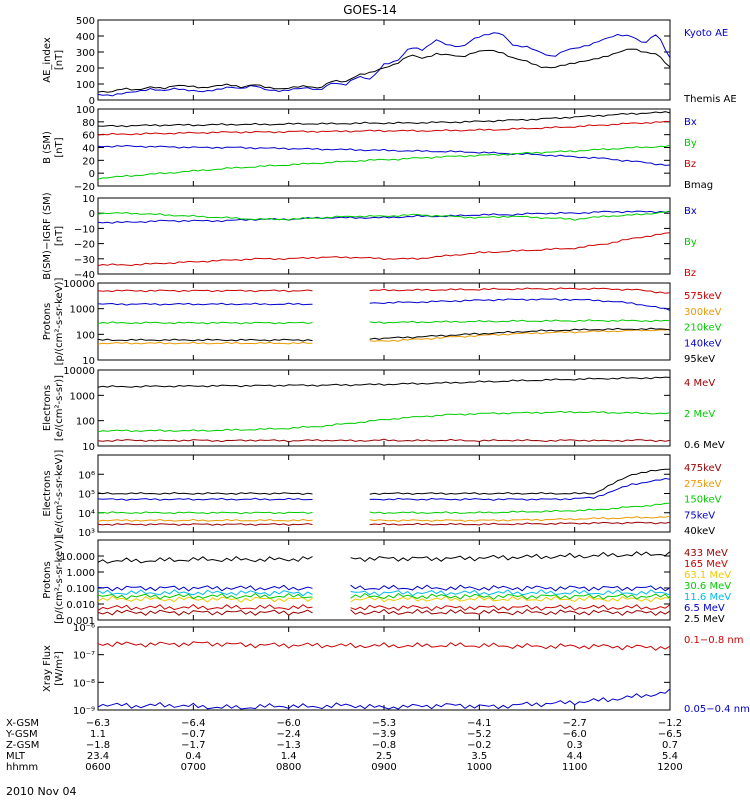 This screenshot has width=750, height=800. What do you see at coordinates (21, 734) in the screenshot?
I see `ephemeris-row-label: Y-GSM` at bounding box center [21, 734].